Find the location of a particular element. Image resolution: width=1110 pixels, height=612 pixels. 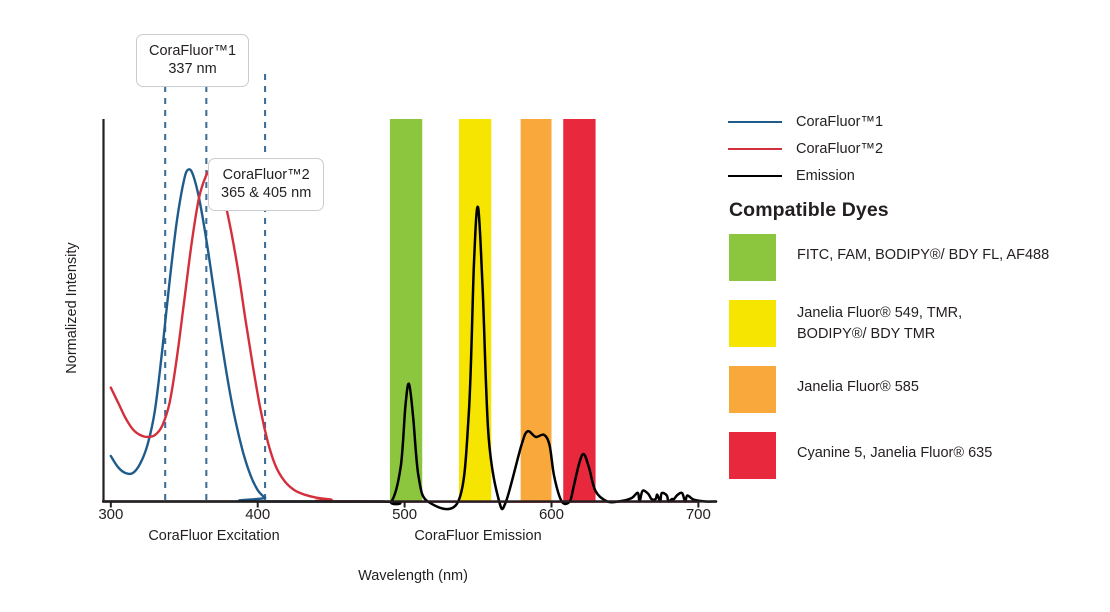

dye-item-label: Janelia Fluor® 549, TMR, BODIPY®/ BDY TMR is located at coordinates (880, 323).